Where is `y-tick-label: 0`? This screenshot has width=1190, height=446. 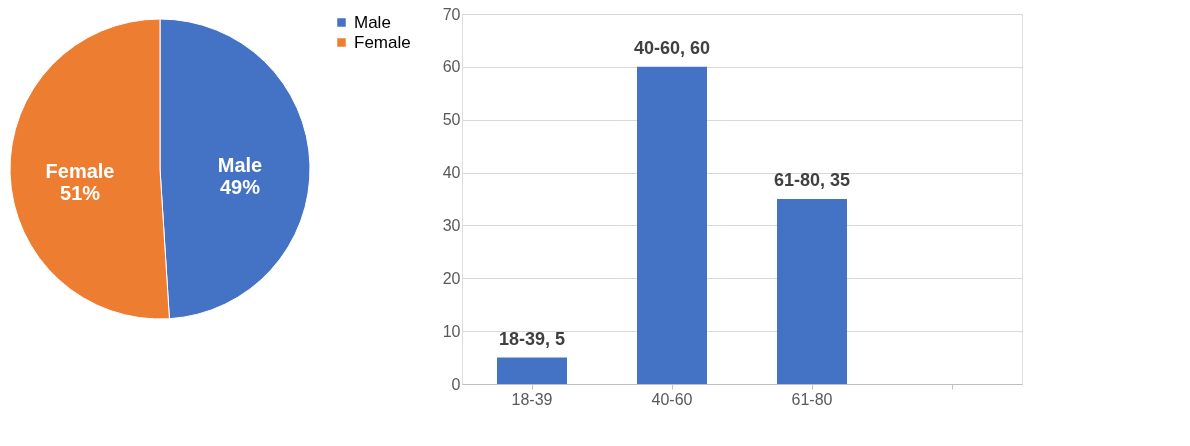
y-tick-label: 0 is located at coordinates (456, 384).